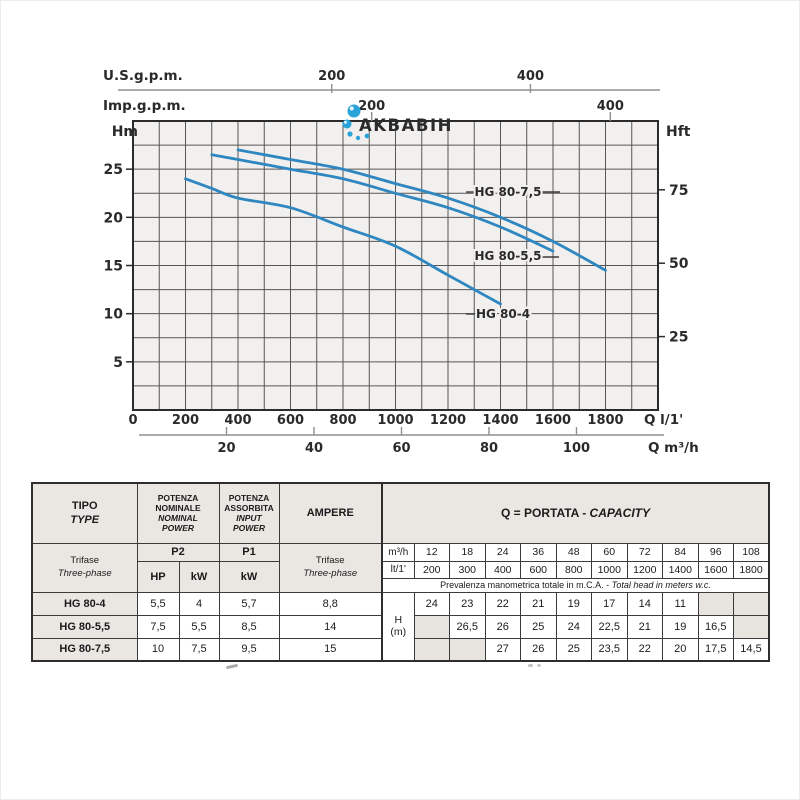 Image resolution: width=800 pixels, height=800 pixels. Describe the element at coordinates (249, 603) in the screenshot. I see `p1-kw-value: 5,7` at that location.